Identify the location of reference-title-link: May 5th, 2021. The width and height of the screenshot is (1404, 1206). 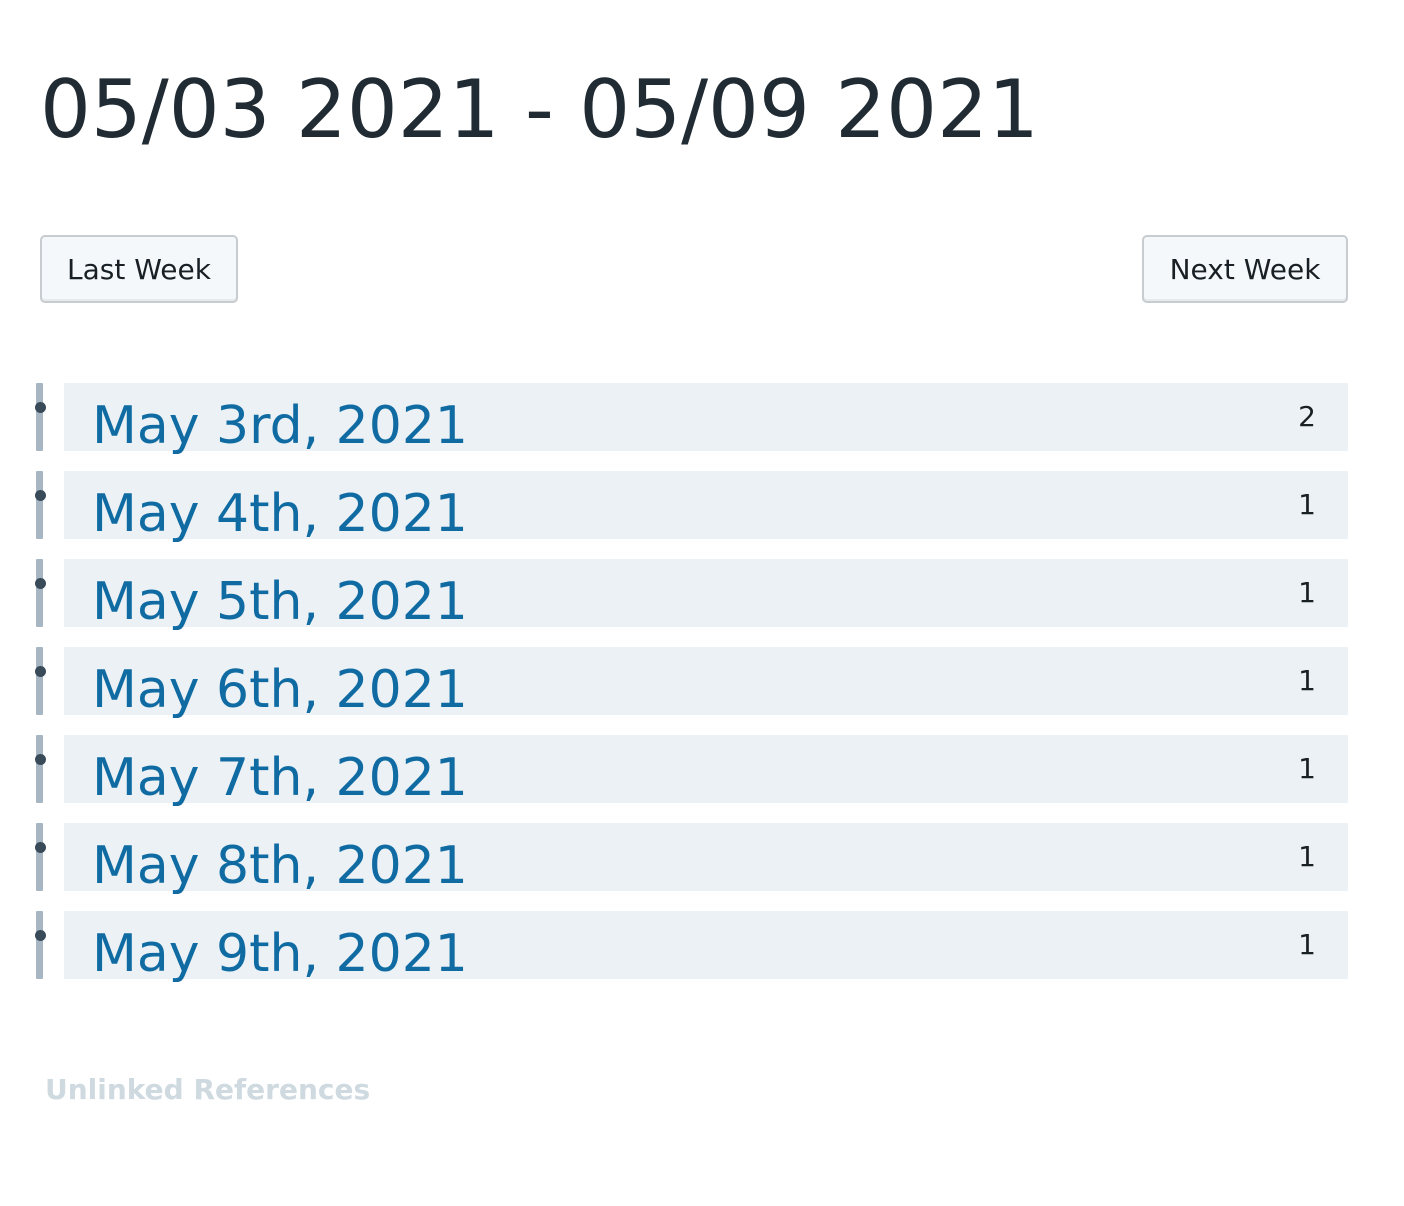
(280, 602).